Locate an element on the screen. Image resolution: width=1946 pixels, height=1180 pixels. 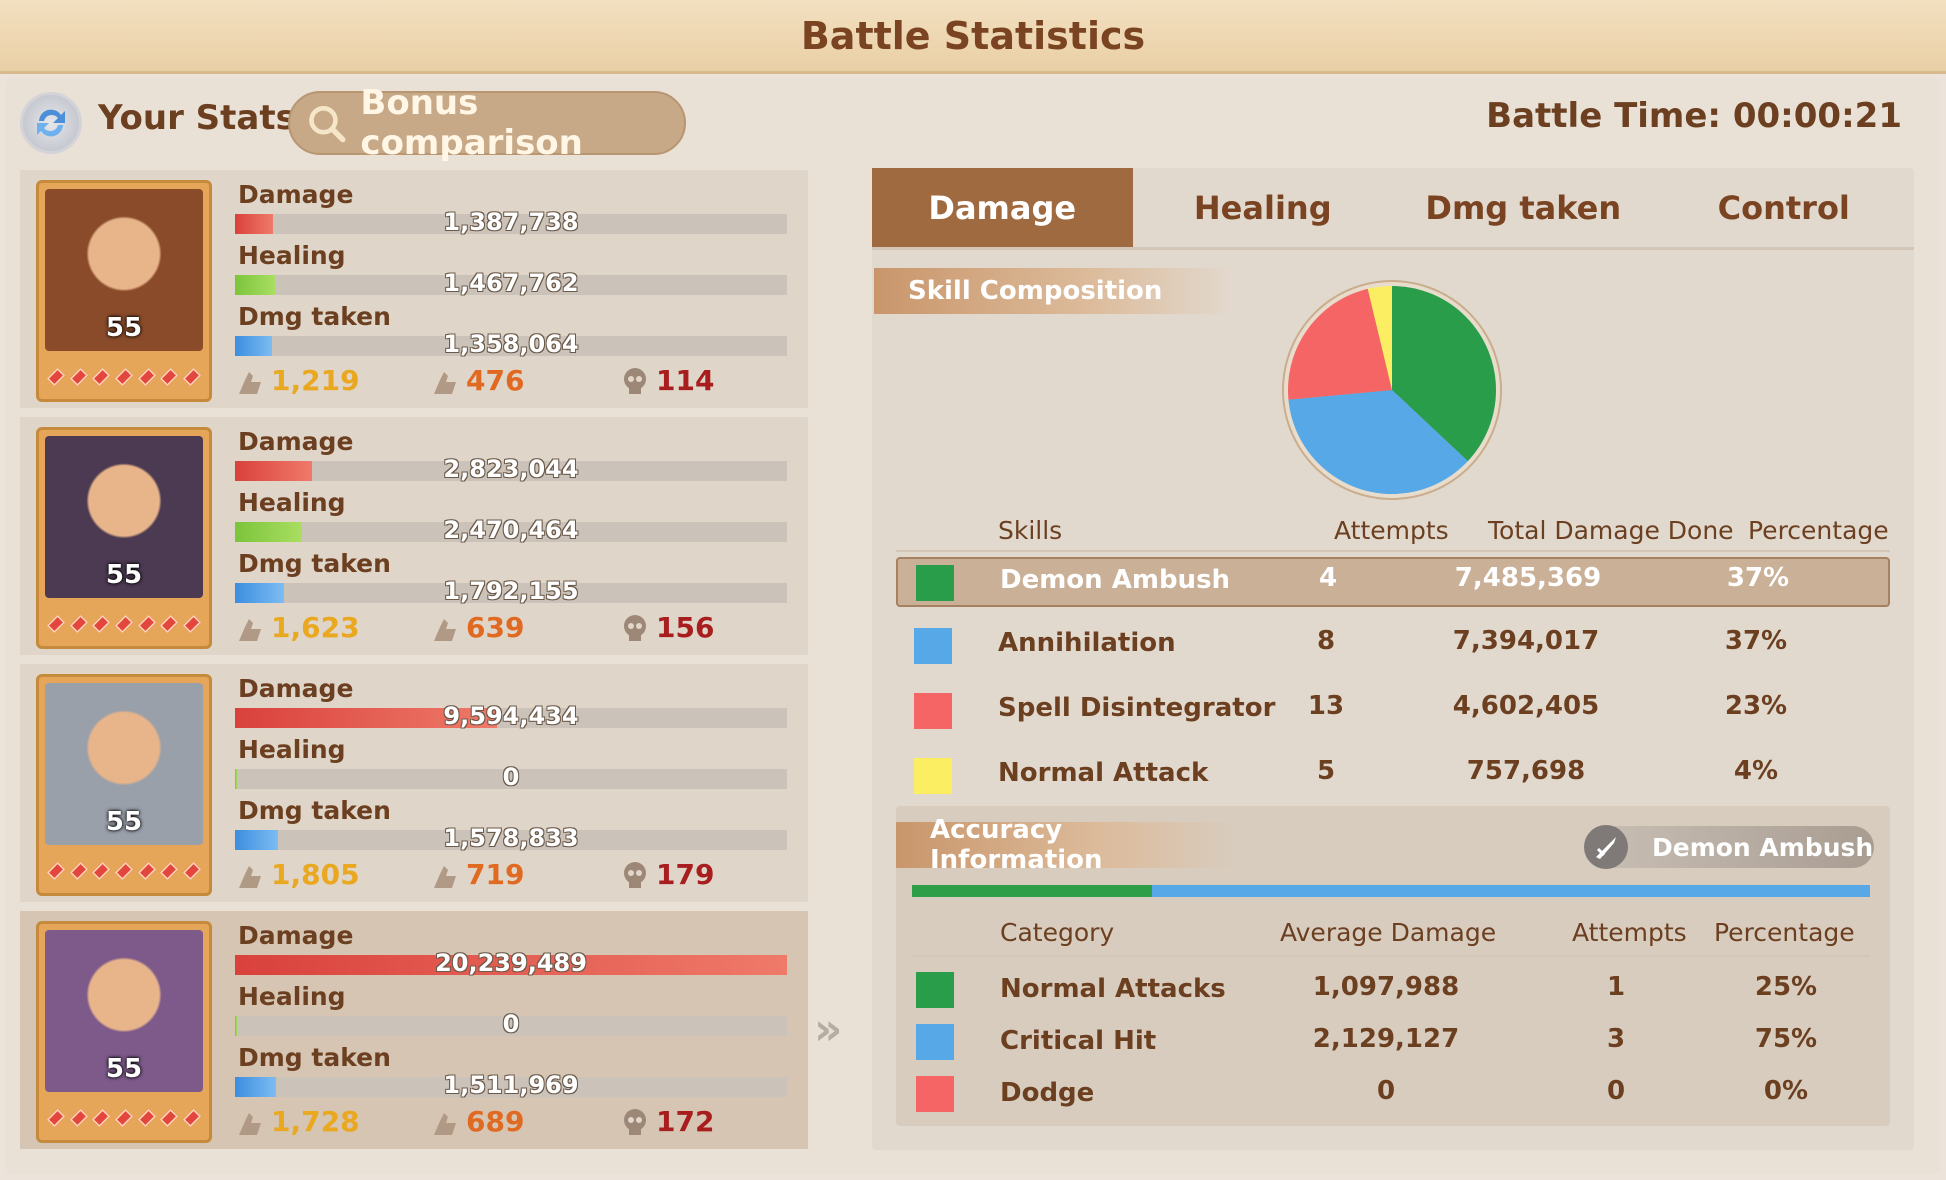
damage-label: Damage is located at coordinates (296, 688).